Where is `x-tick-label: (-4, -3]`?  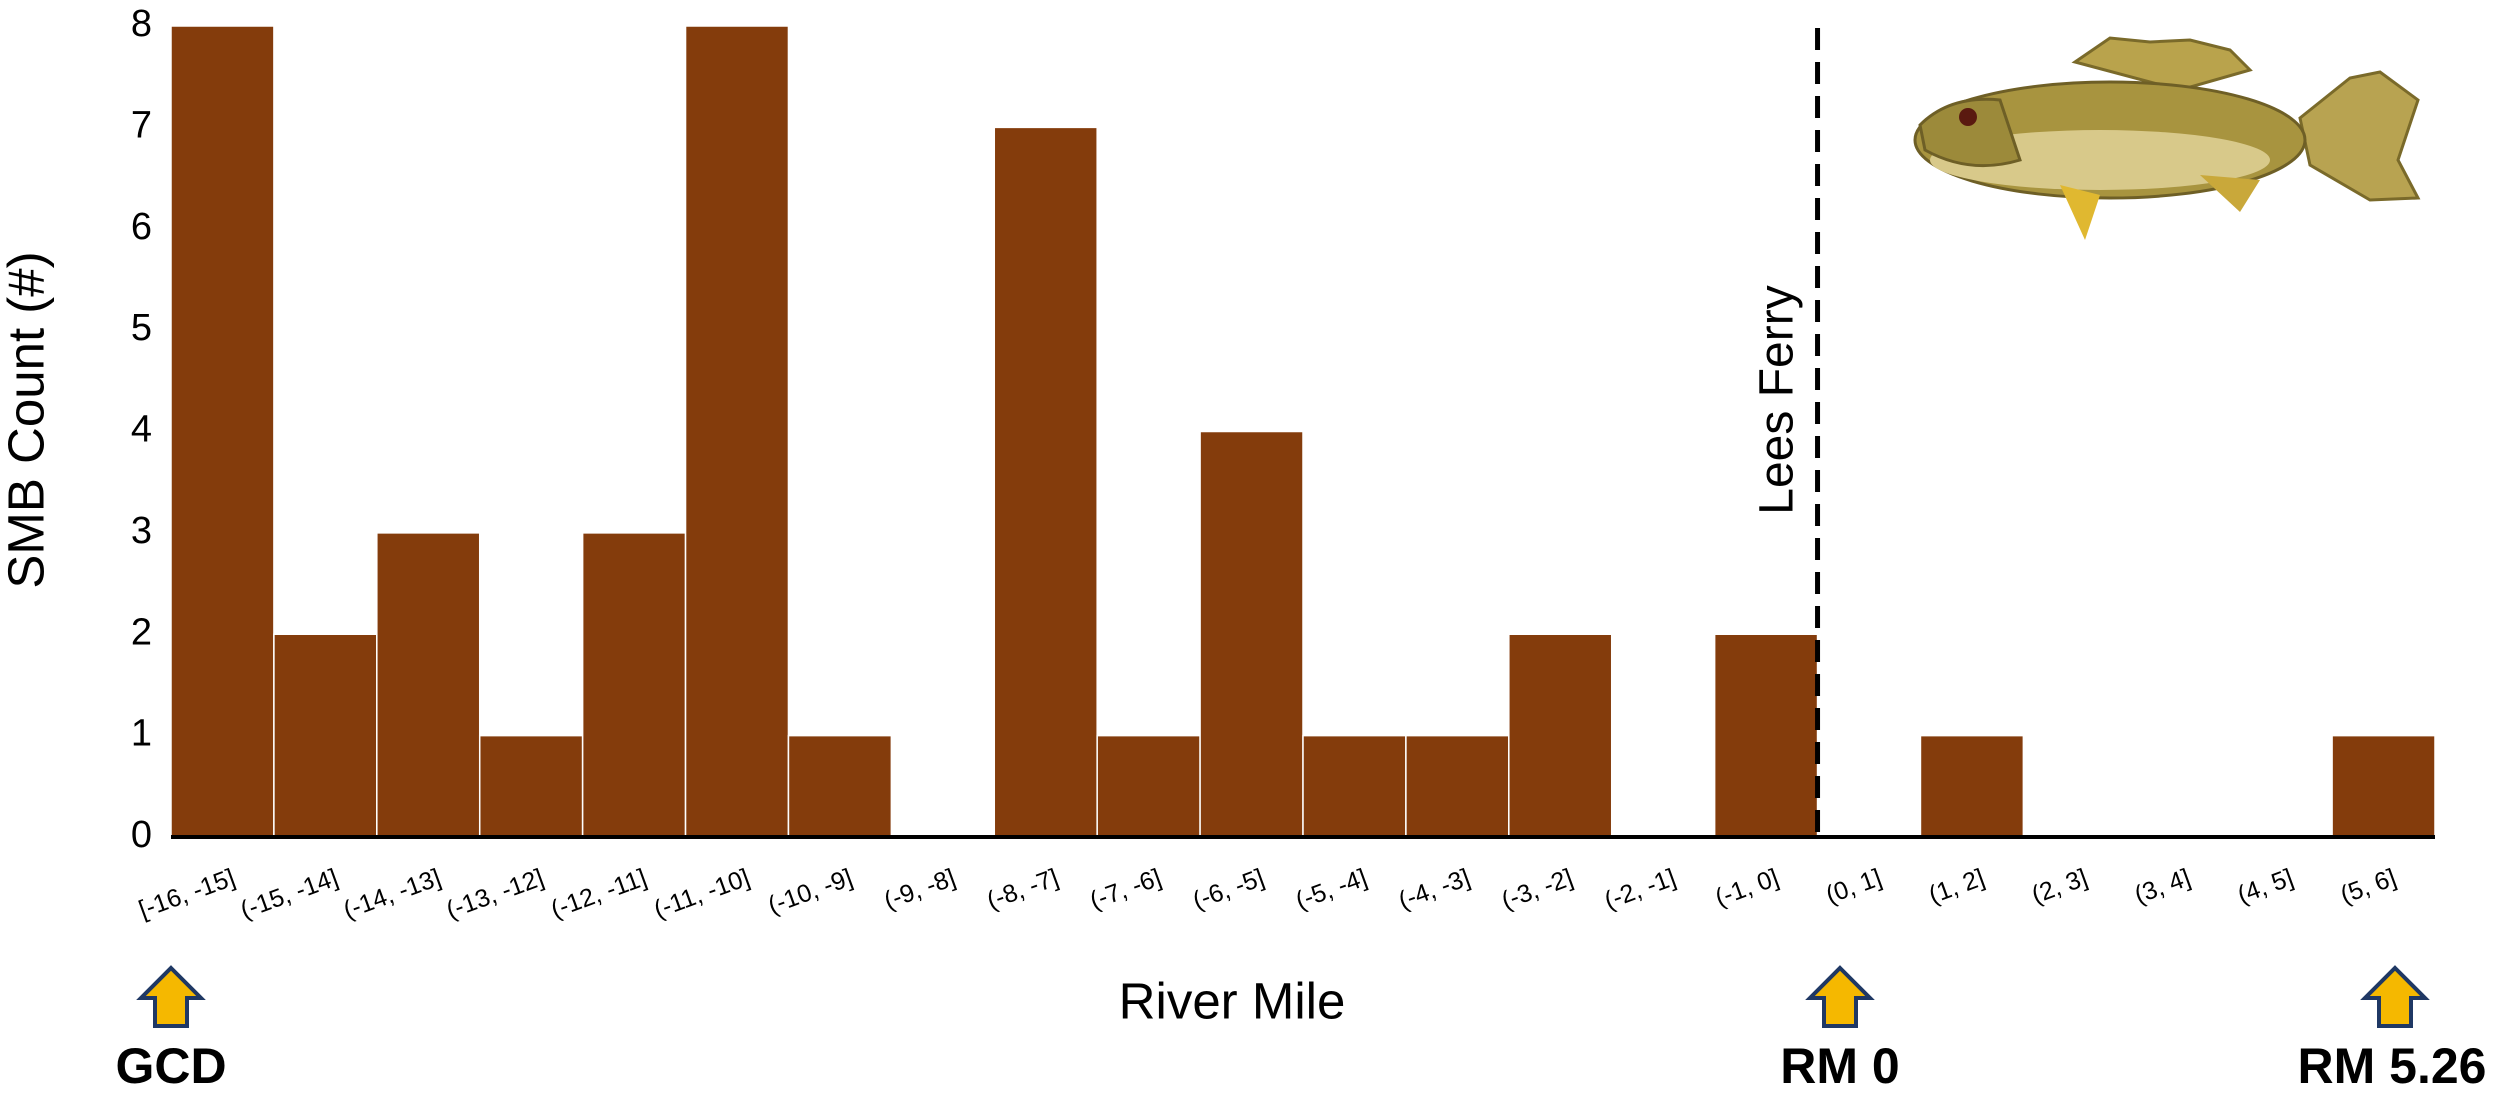
x-tick-label: (-4, -3] is located at coordinates (1434, 889).